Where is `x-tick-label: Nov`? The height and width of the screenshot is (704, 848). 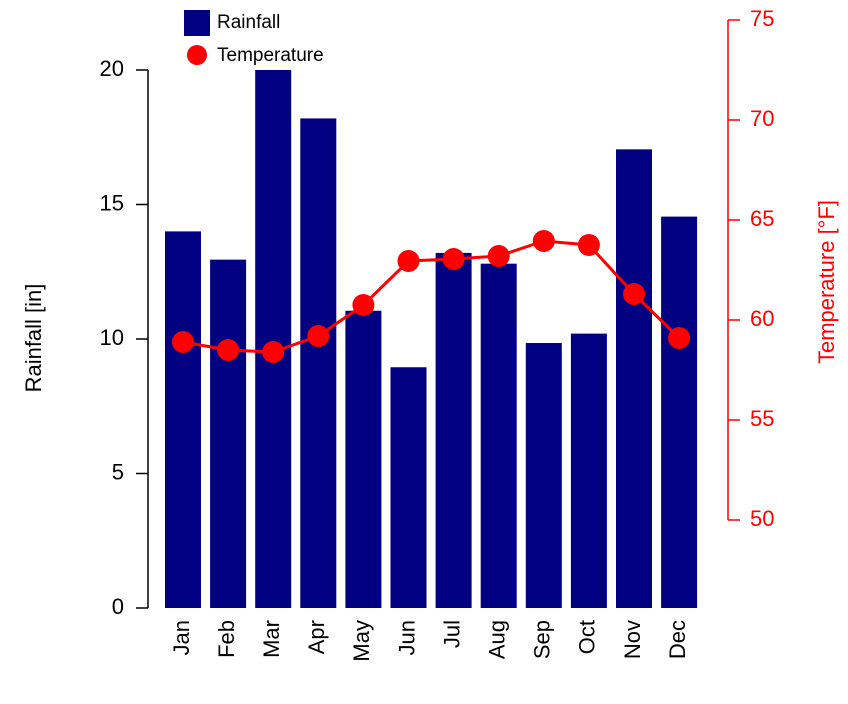
x-tick-label: Nov is located at coordinates (632, 639).